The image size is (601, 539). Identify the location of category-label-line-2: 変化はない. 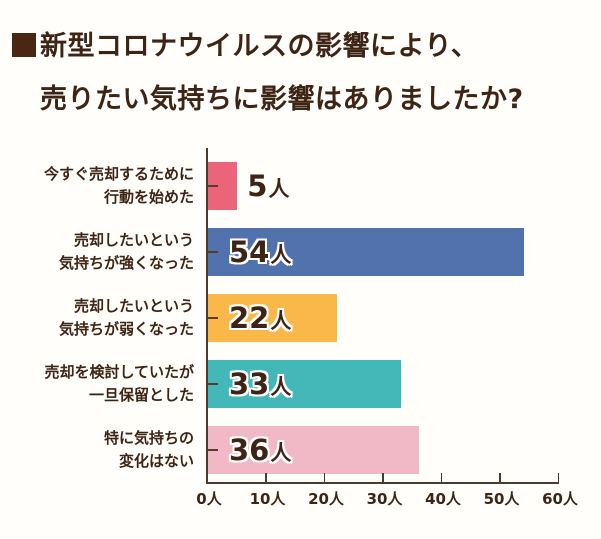
(156, 461).